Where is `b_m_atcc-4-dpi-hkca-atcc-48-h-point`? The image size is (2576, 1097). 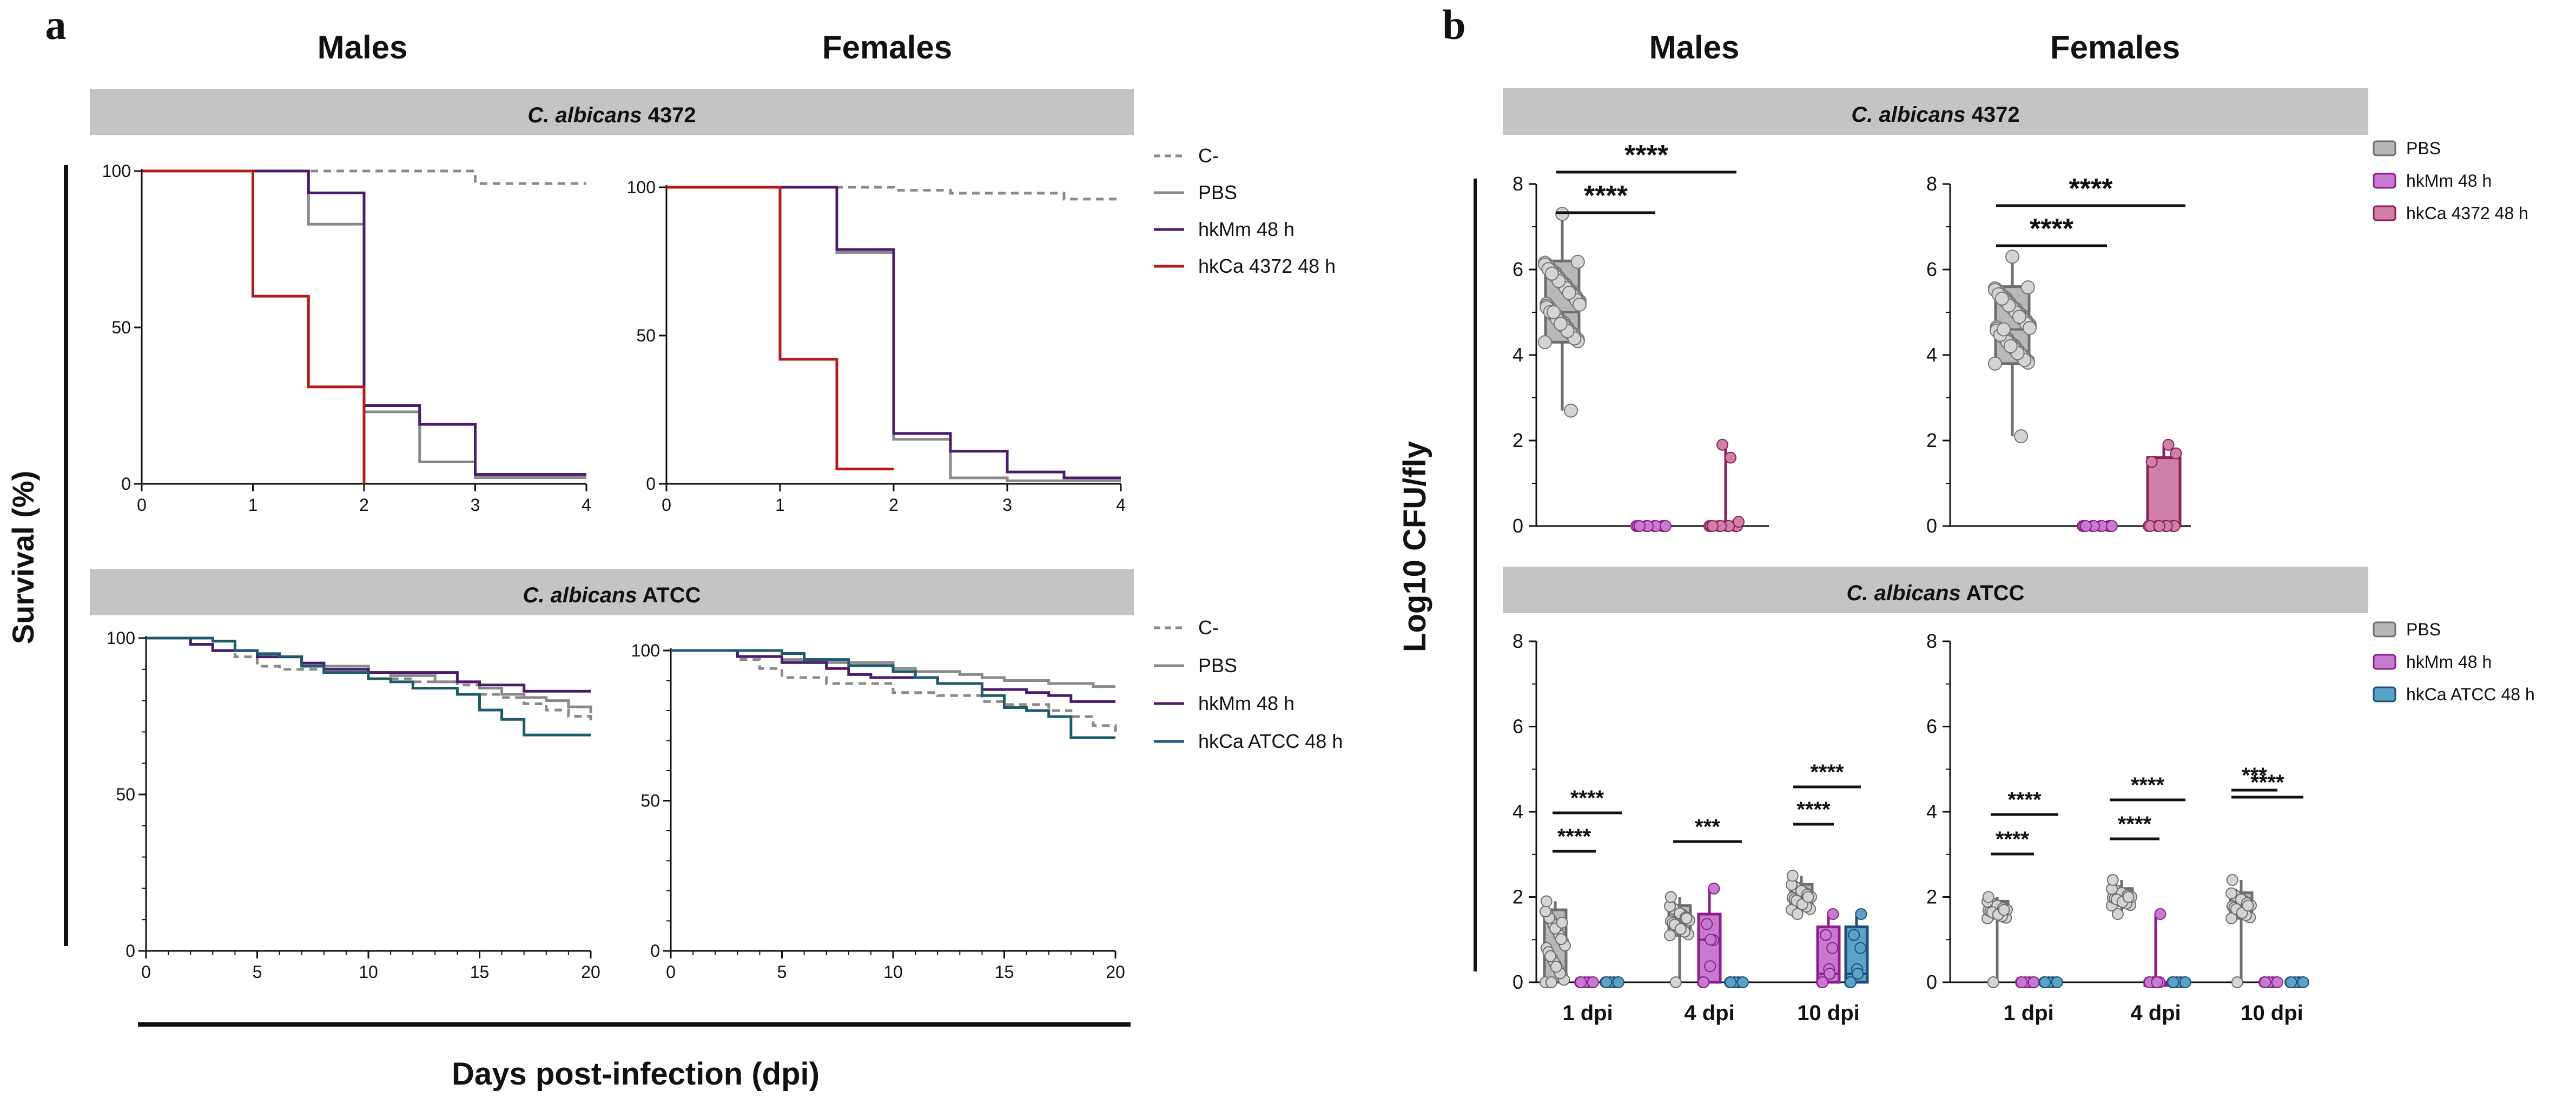 b_m_atcc-4-dpi-hkca-atcc-48-h-point is located at coordinates (1731, 982).